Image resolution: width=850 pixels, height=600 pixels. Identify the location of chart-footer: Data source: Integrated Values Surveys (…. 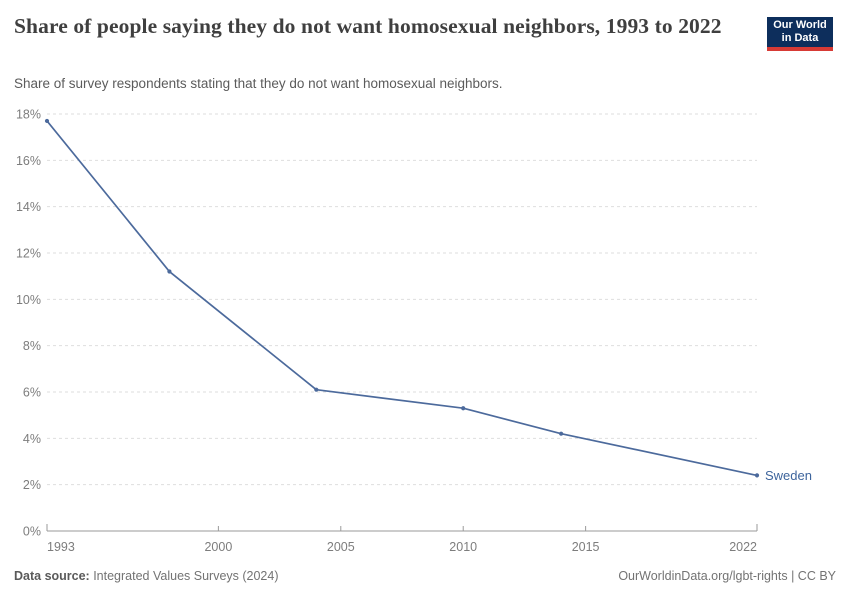
(425, 576).